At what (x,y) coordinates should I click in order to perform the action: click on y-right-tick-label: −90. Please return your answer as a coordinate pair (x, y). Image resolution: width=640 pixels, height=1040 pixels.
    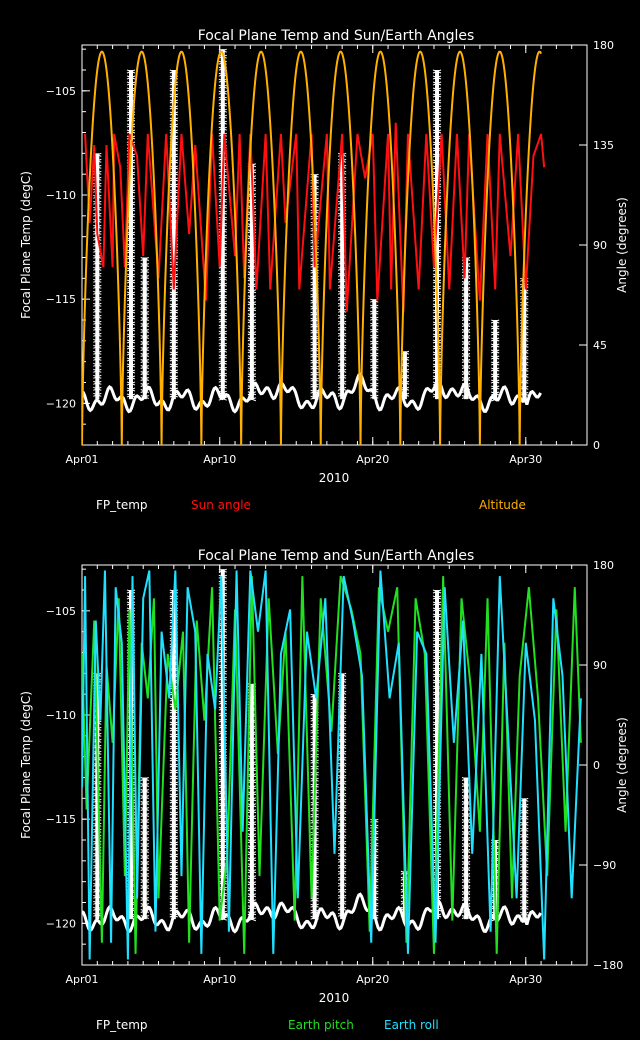
    Looking at the image, I should click on (604, 865).